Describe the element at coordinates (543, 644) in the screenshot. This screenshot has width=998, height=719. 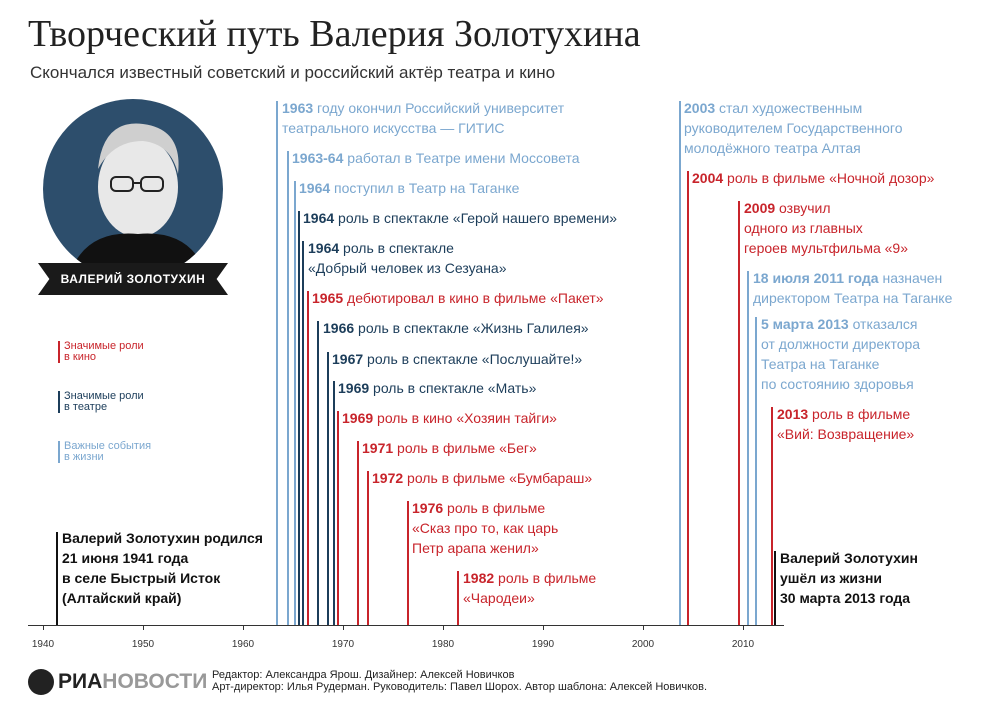
I see `tick-label-1990: 1990` at that location.